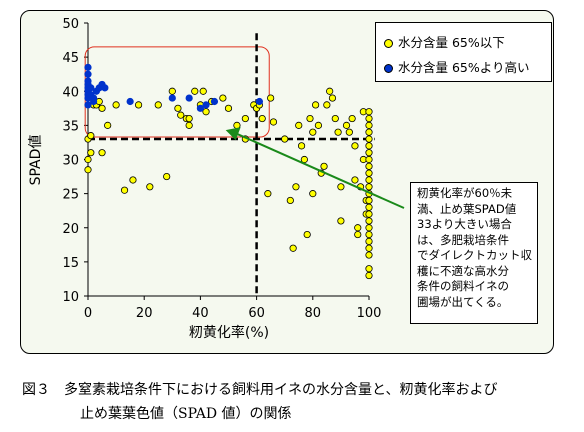  I want to click on callout-arrow, so click(315, 168).